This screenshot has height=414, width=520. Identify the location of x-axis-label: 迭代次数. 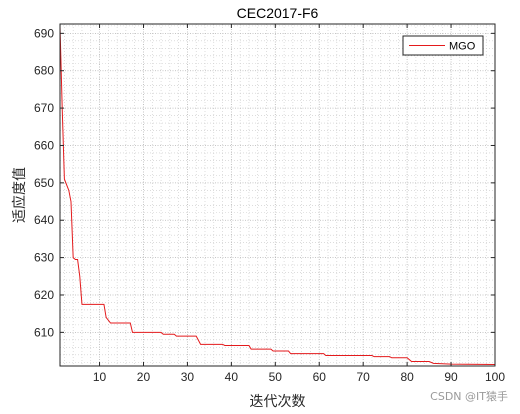
(278, 402).